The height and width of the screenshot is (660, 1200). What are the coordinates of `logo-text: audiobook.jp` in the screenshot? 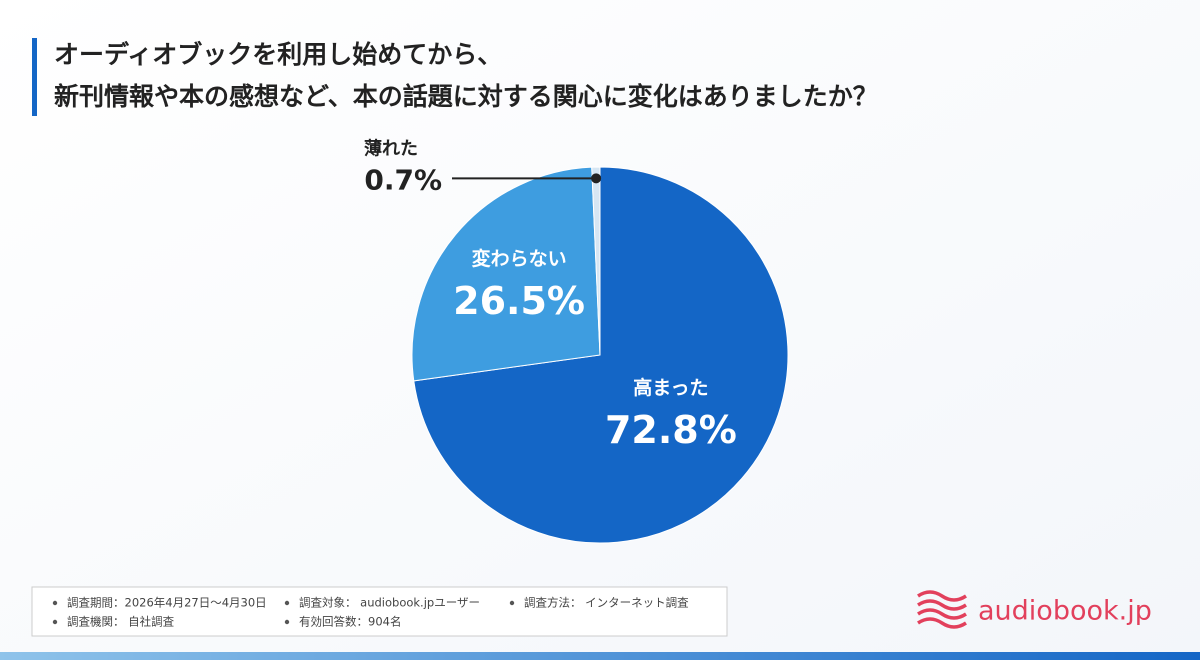 It's located at (1065, 611).